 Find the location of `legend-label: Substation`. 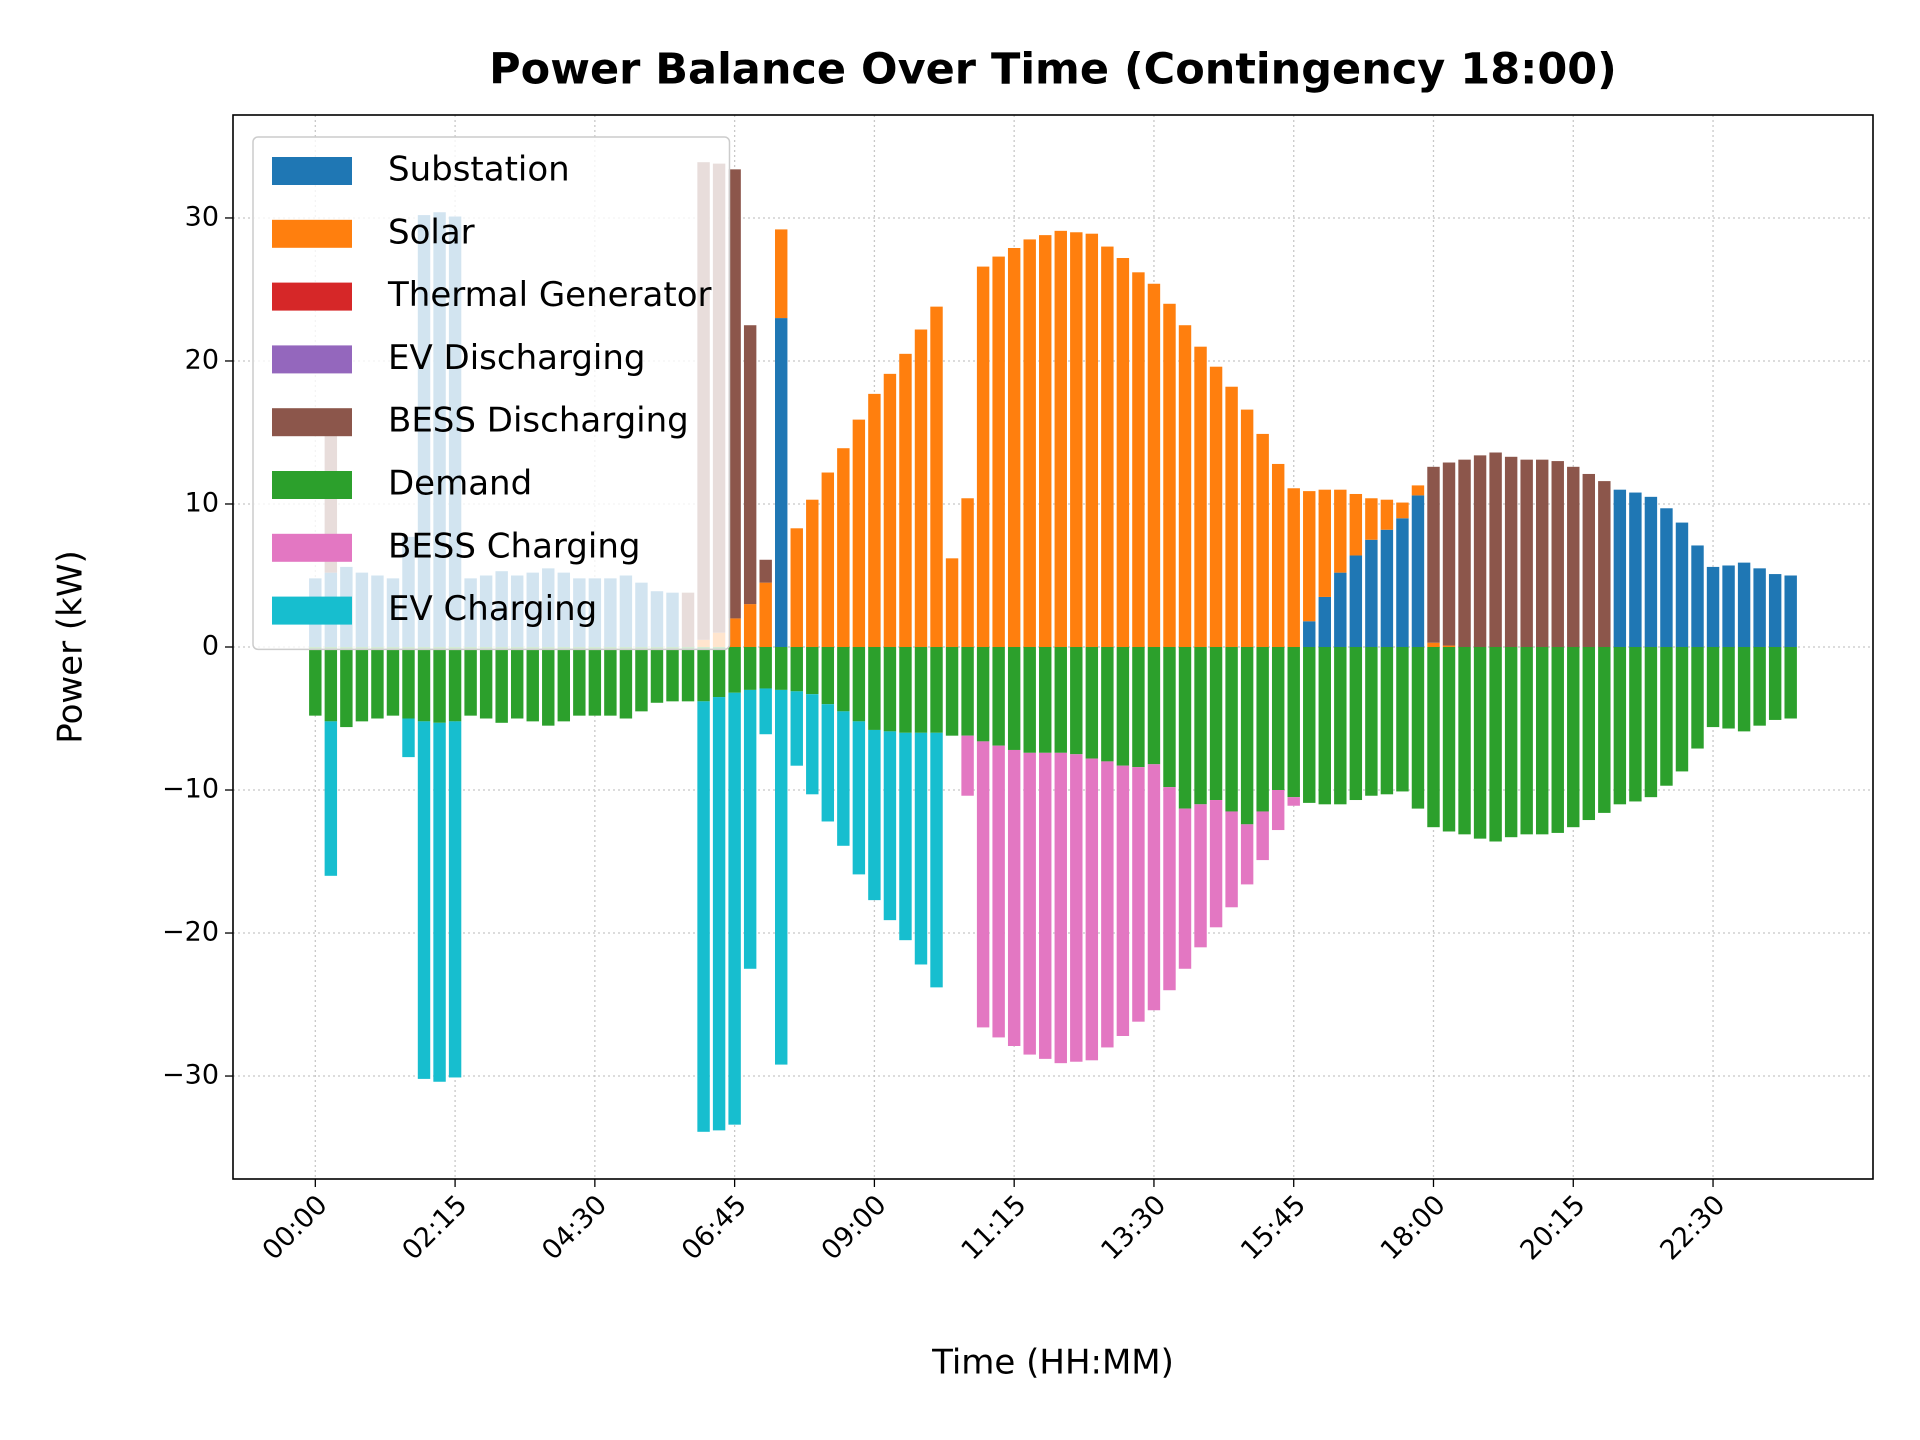

legend-label: Substation is located at coordinates (479, 170).